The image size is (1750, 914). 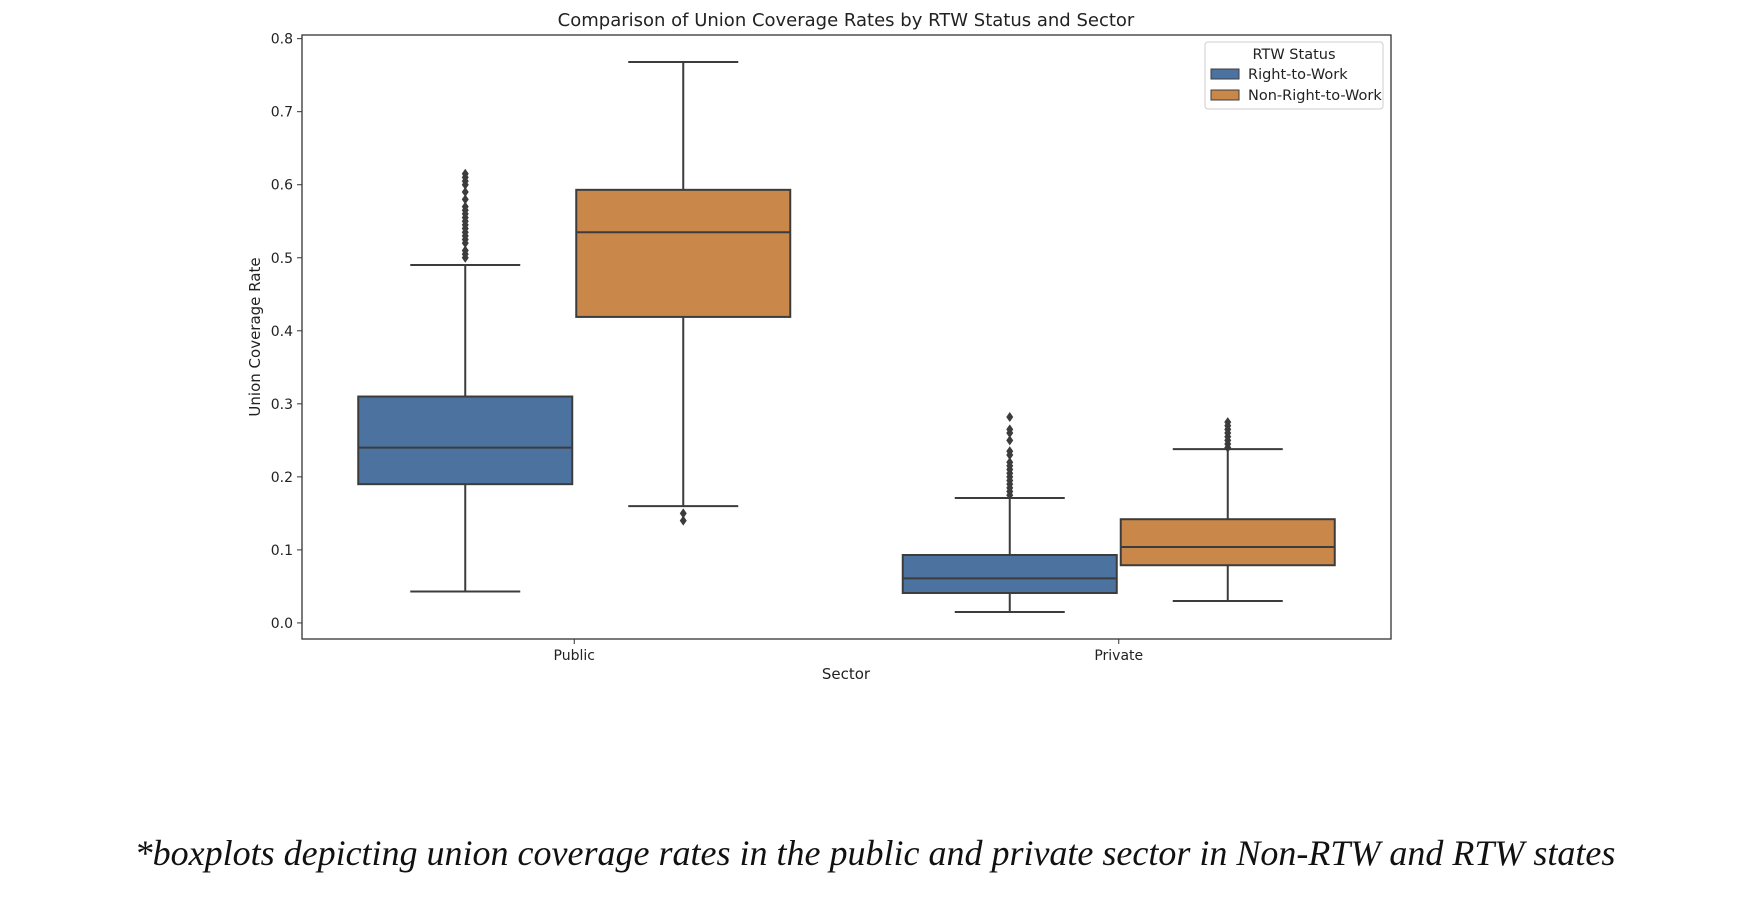 I want to click on y-tick-label: 0.7, so click(x=282, y=113).